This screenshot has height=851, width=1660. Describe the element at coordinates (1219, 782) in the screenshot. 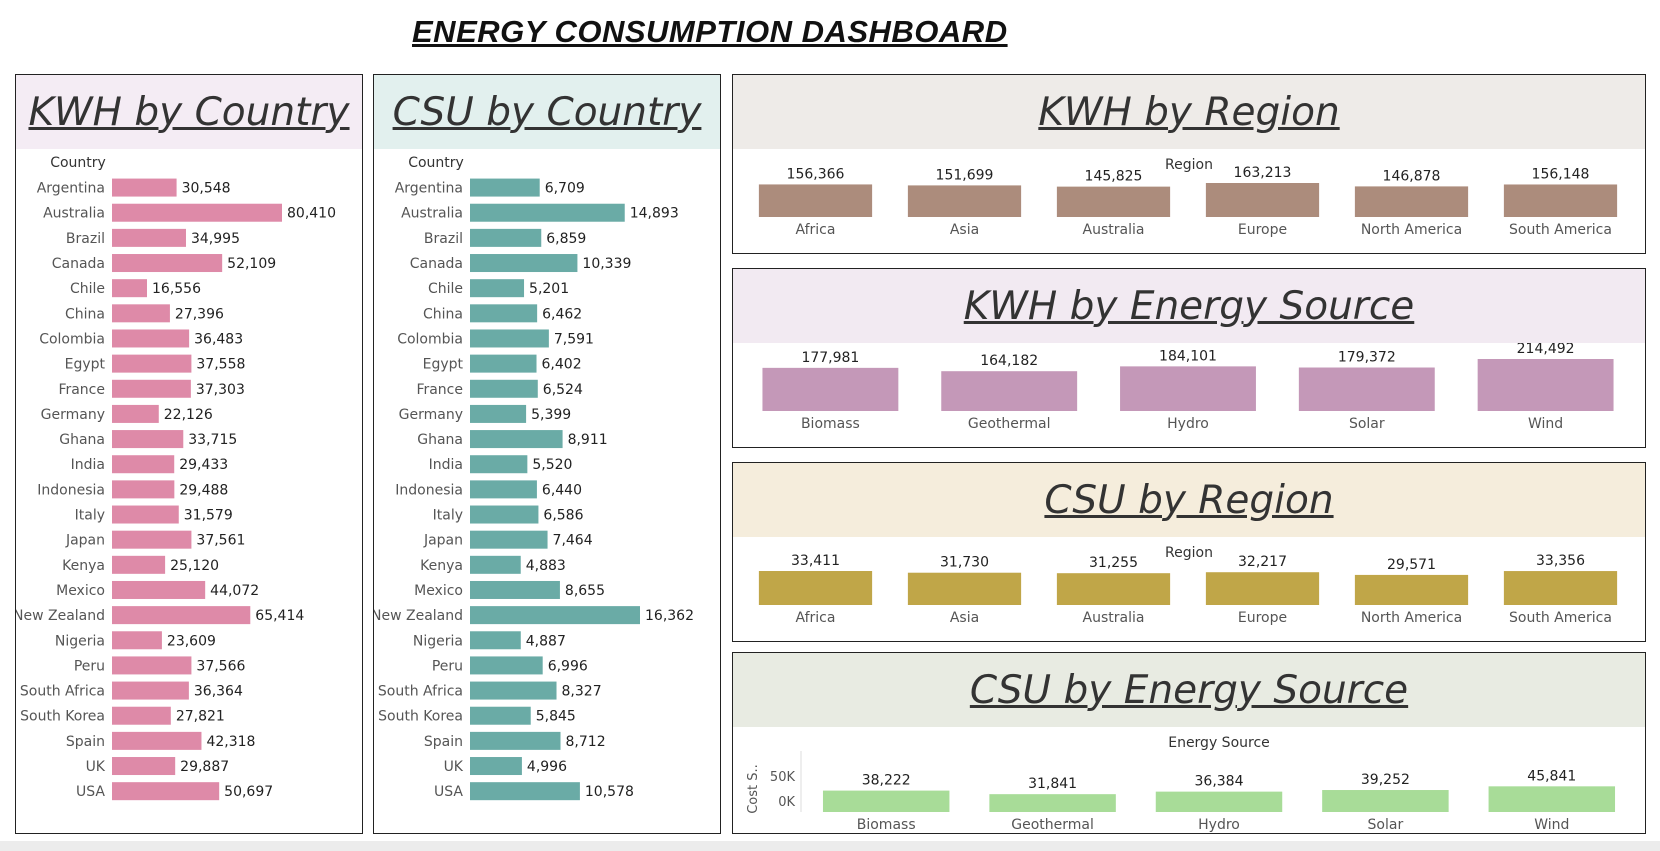

I see `data-label: 36,384` at that location.